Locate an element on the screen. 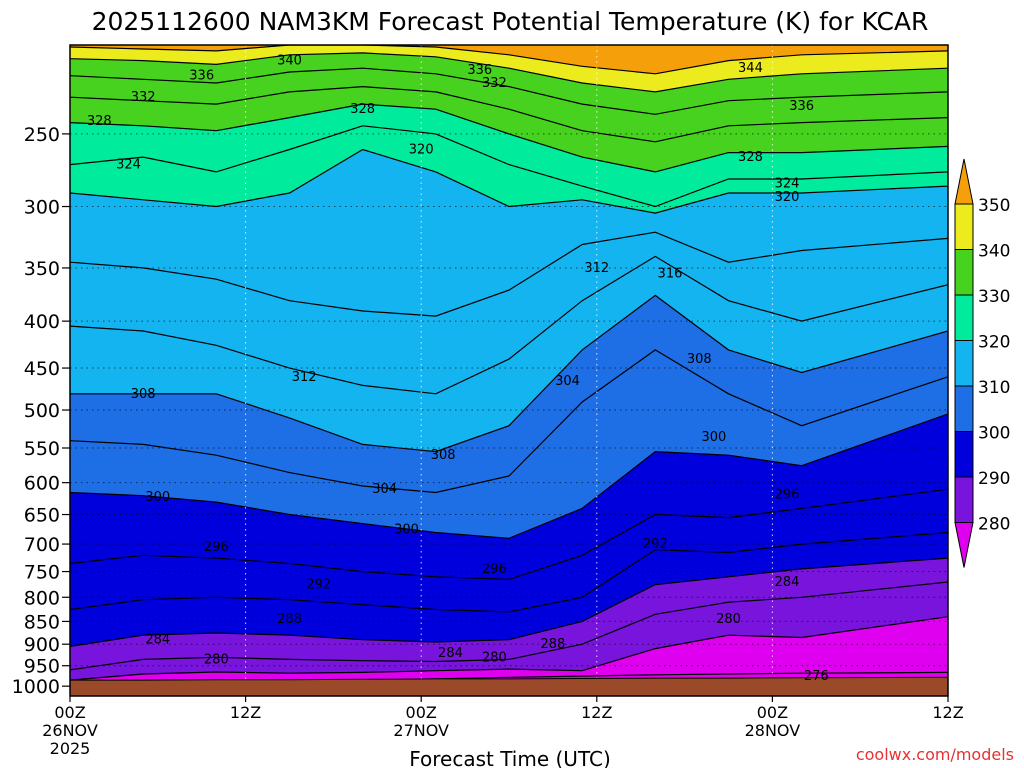 This screenshot has height=768, width=1024. colorbar-label: 280 is located at coordinates (994, 525).